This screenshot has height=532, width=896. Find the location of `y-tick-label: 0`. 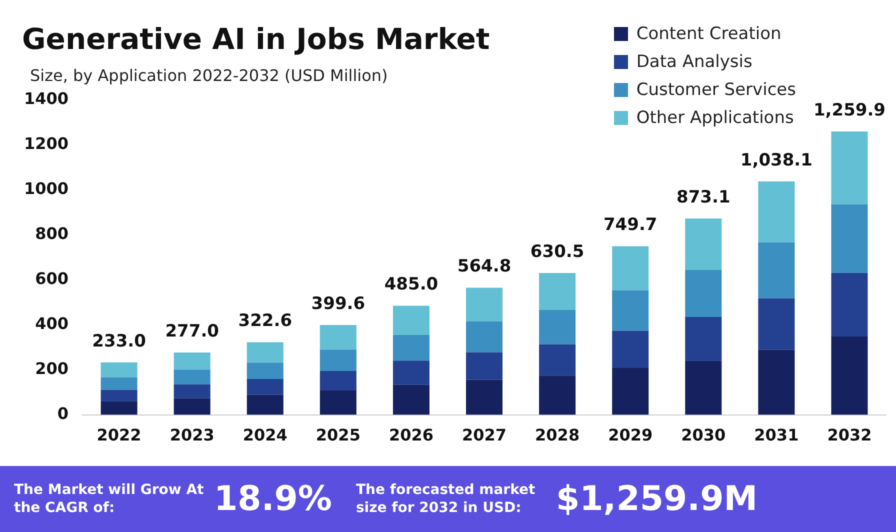

y-tick-label: 0 is located at coordinates (63, 413).